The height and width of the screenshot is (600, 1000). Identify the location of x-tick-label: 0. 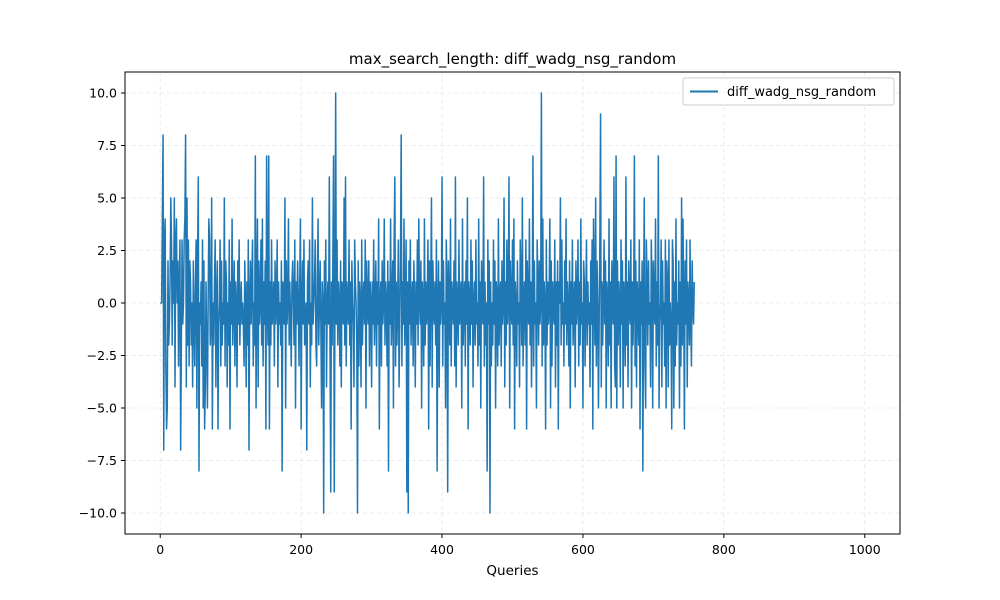
(160, 549).